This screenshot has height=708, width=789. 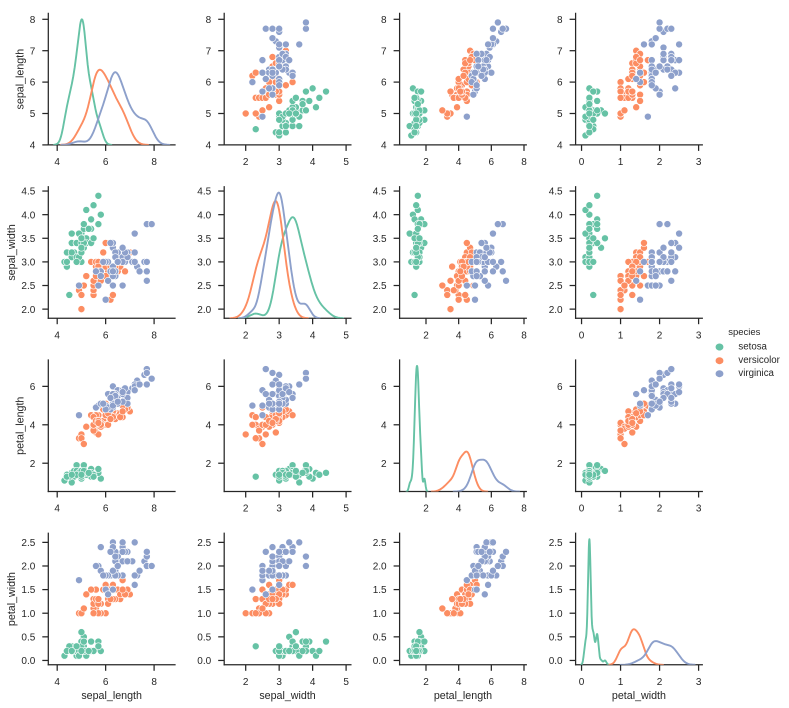 What do you see at coordinates (12, 252) in the screenshot?
I see `svg-text: sepal_width` at bounding box center [12, 252].